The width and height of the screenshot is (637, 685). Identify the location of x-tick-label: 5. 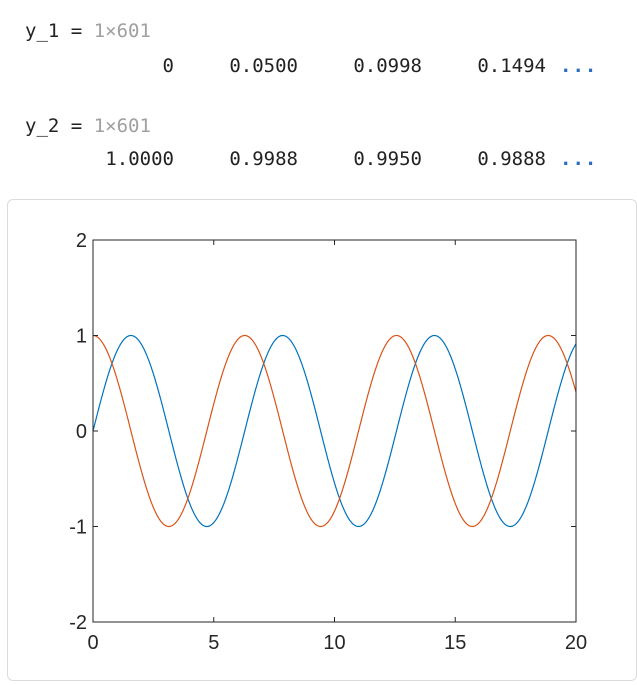
(213, 643).